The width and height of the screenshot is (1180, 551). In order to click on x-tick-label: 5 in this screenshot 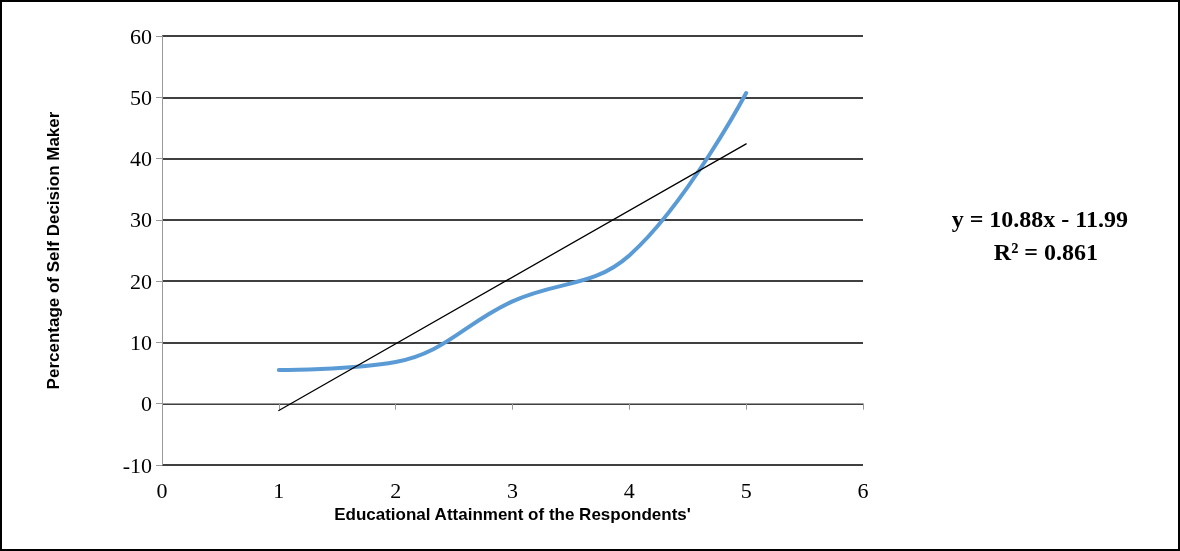, I will do `click(746, 490)`.